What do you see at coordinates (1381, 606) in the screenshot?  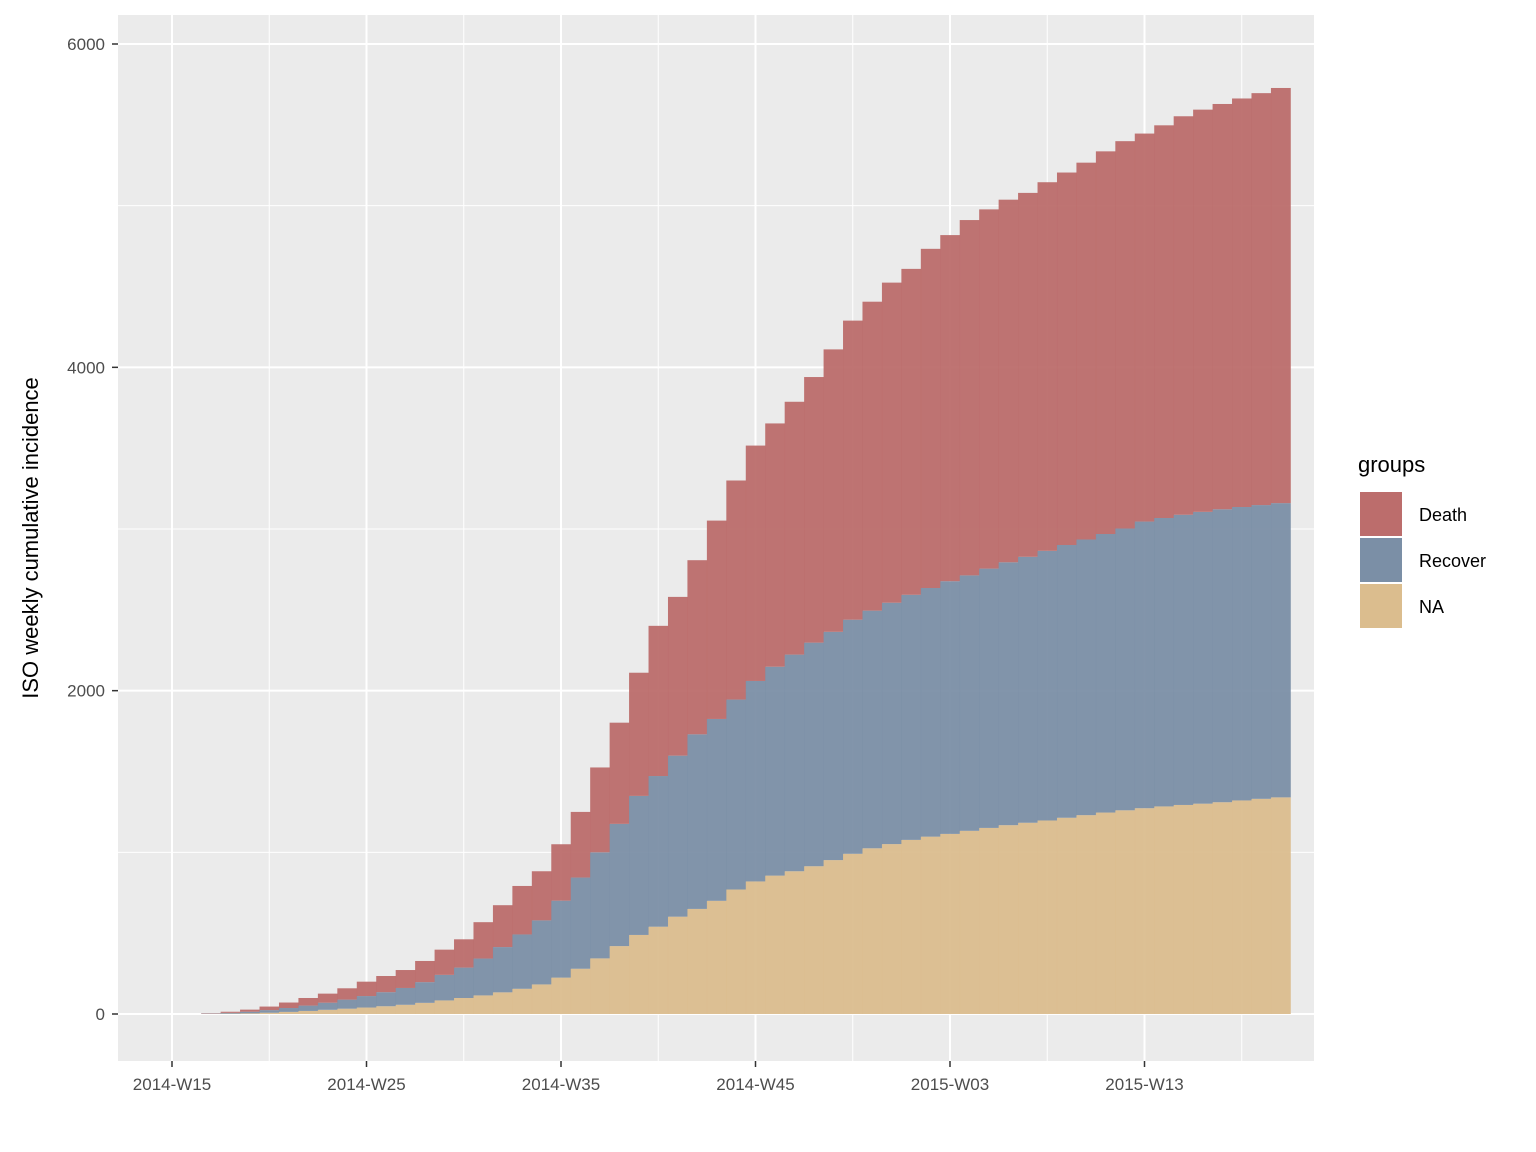 I see `legend-key-na` at bounding box center [1381, 606].